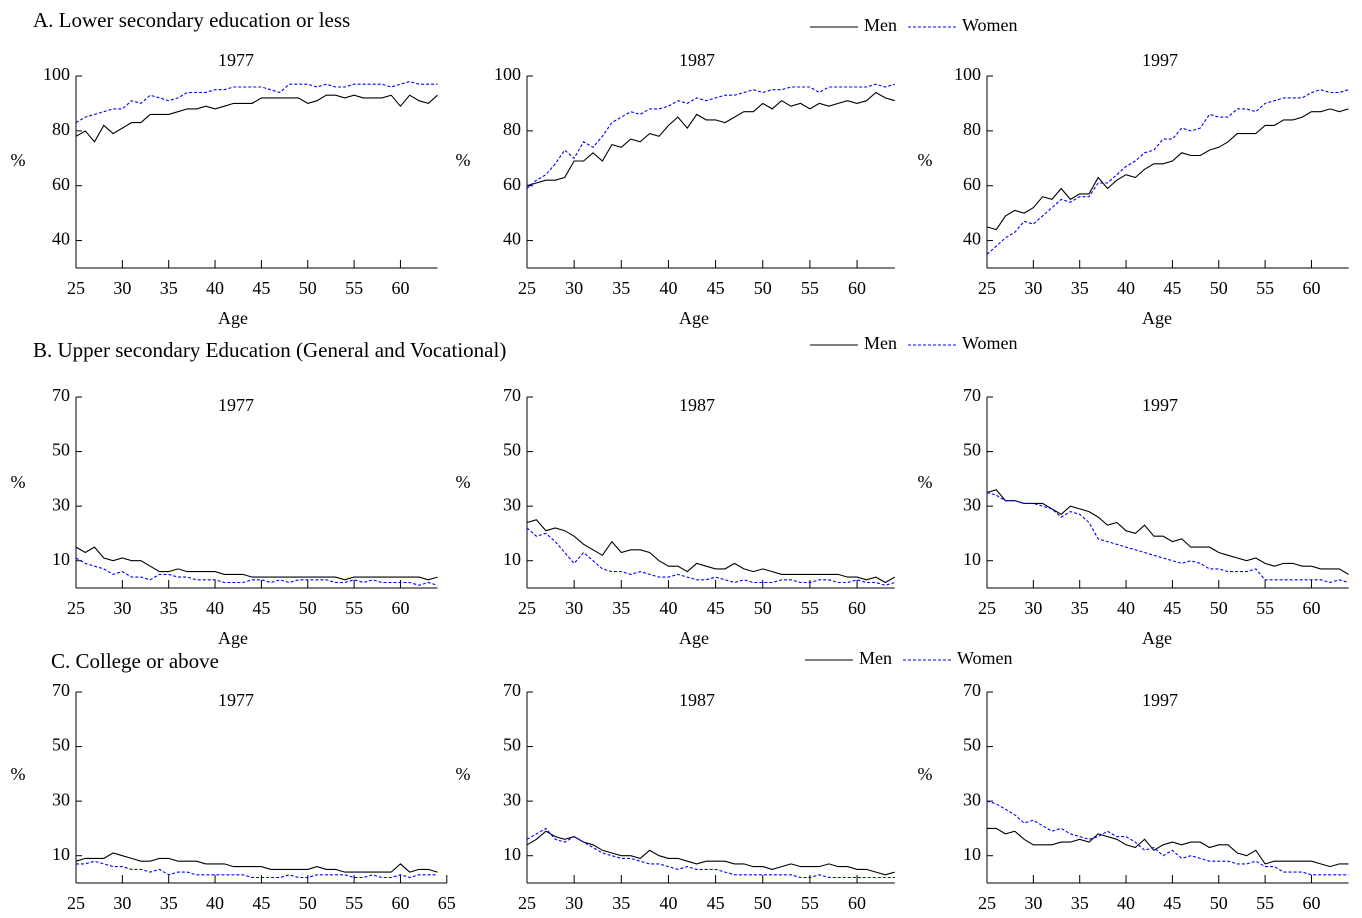 Image resolution: width=1362 pixels, height=918 pixels. Describe the element at coordinates (135, 661) in the screenshot. I see `section-heading: C. College or above` at that location.